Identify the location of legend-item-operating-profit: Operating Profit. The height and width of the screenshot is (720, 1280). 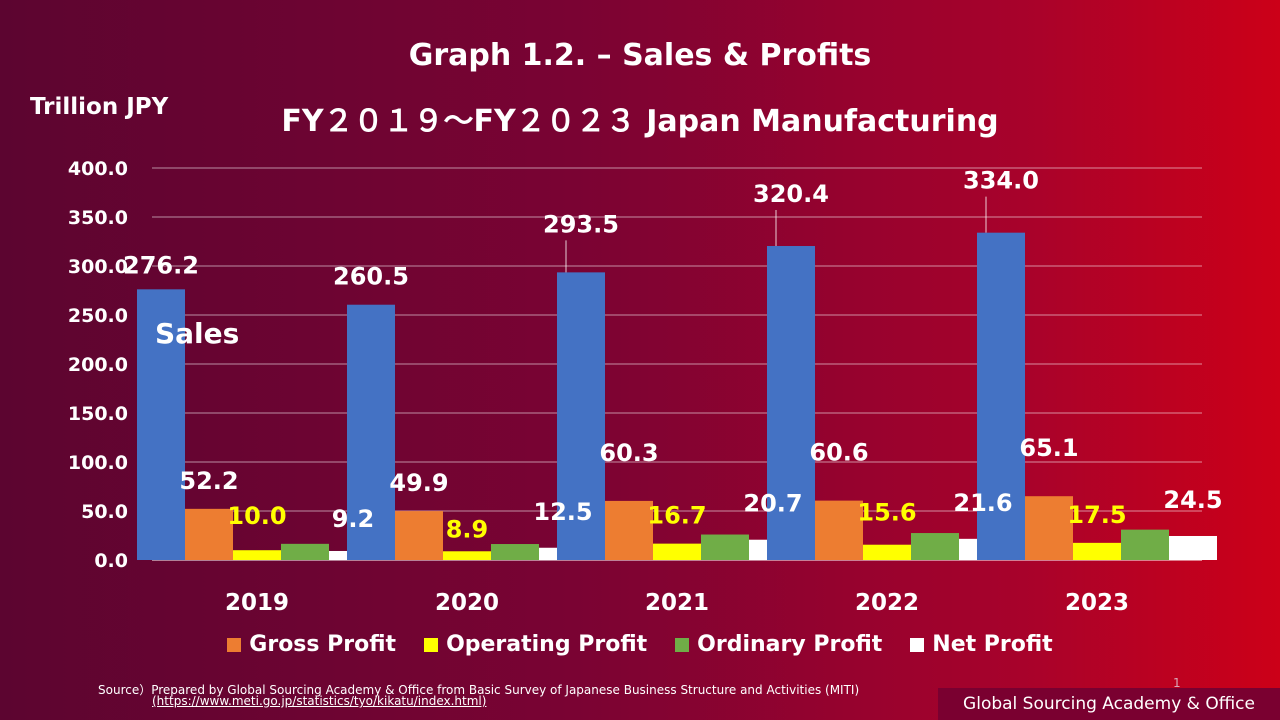
(535, 644).